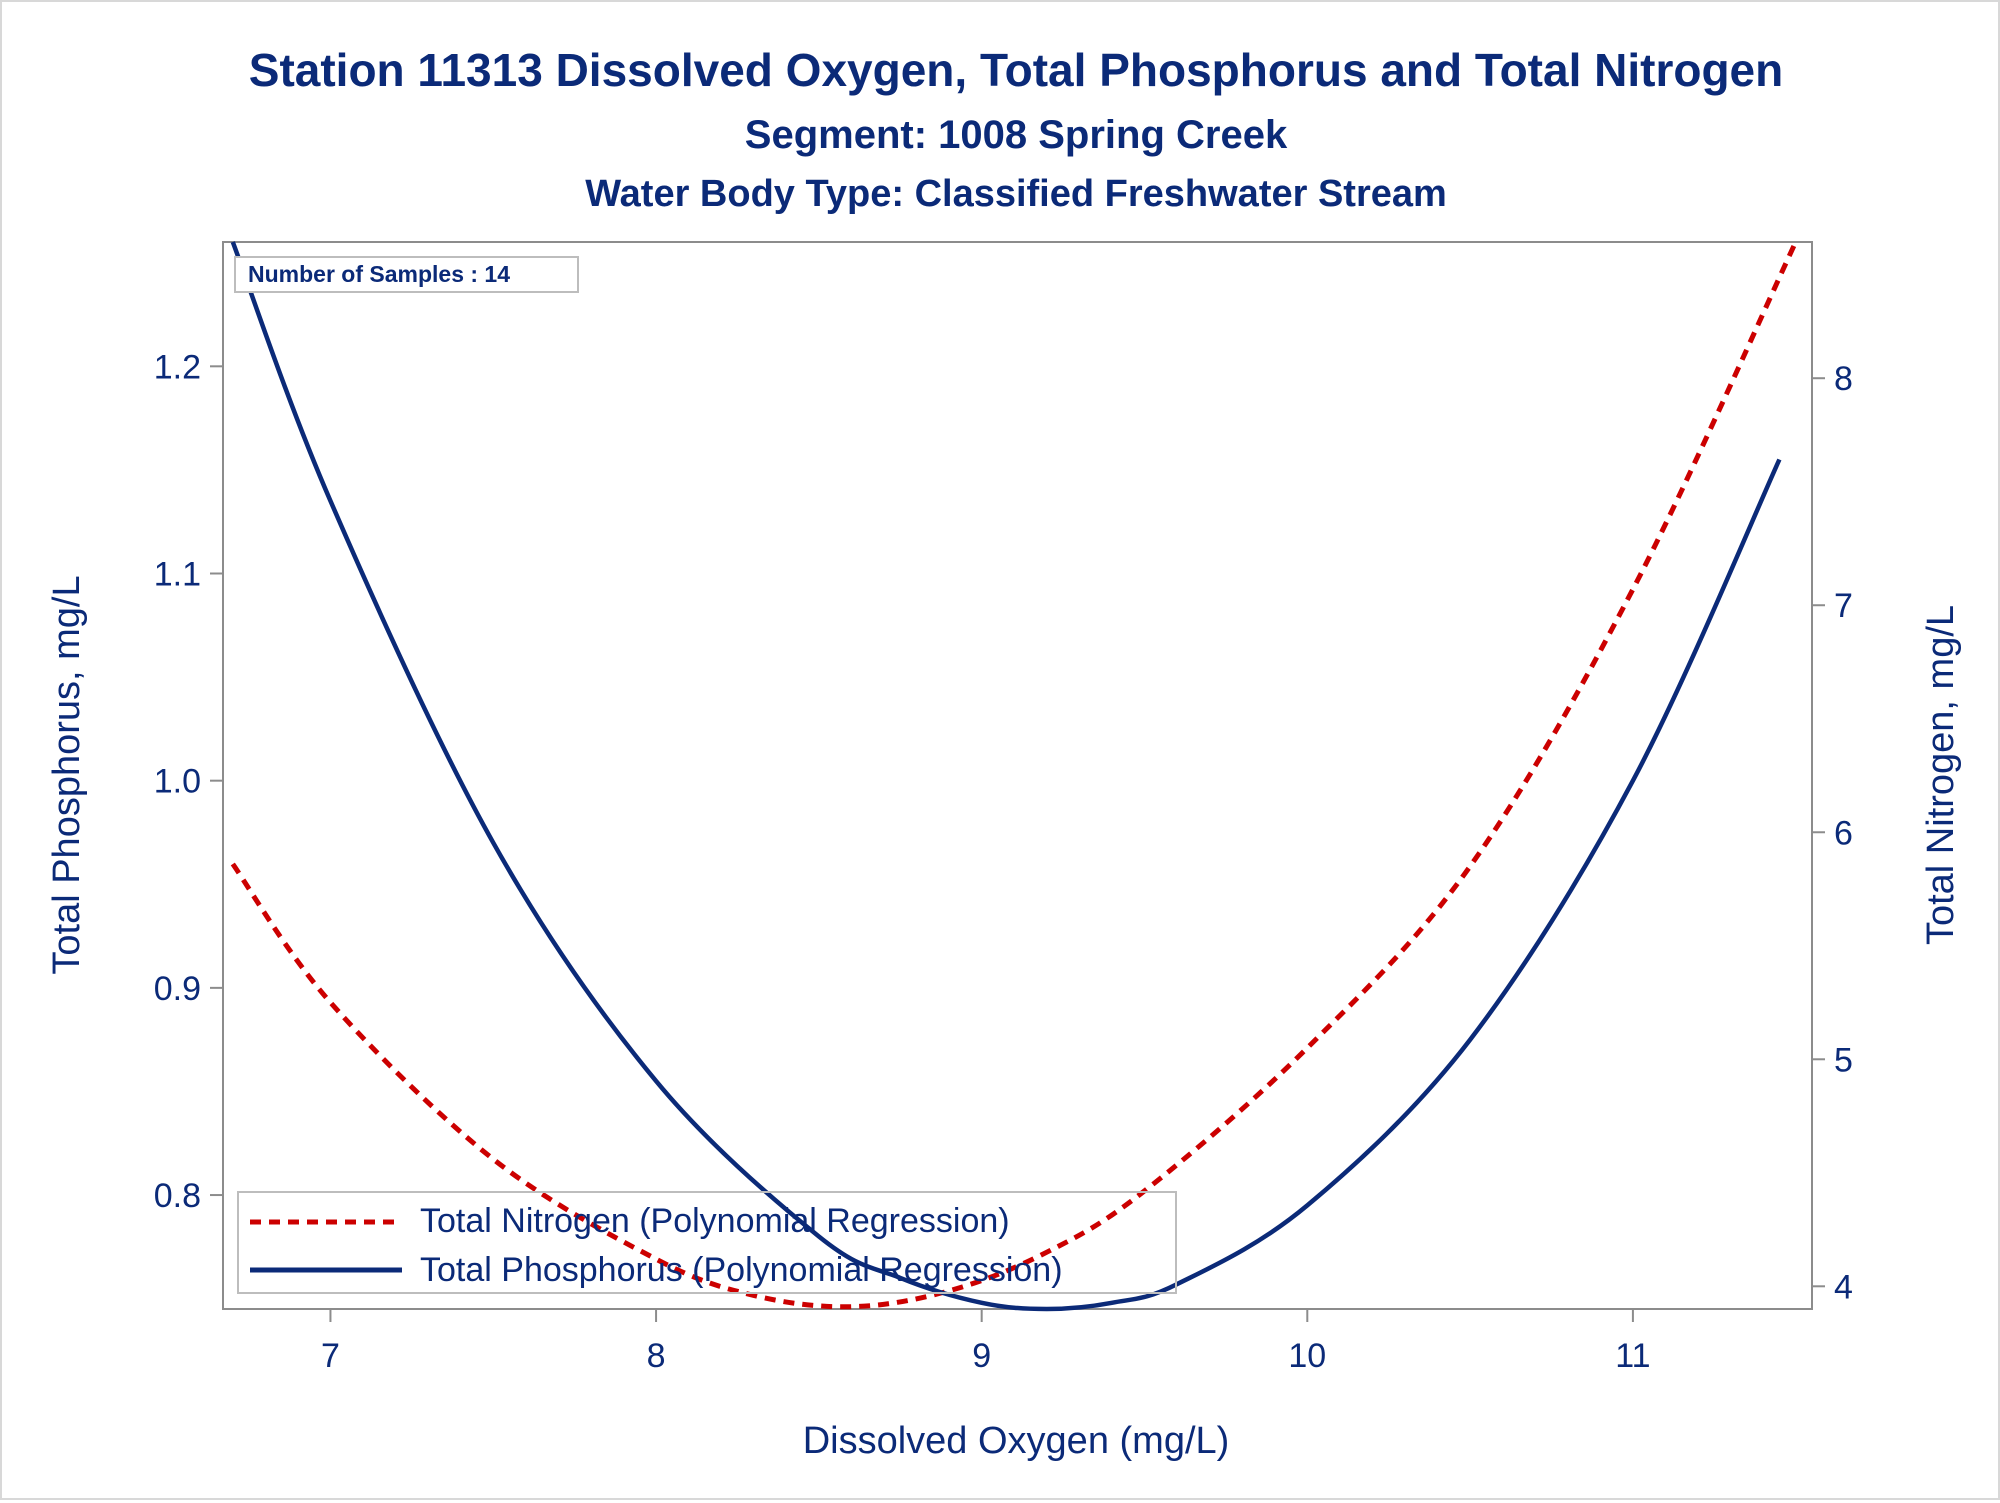  What do you see at coordinates (715, 1221) in the screenshot?
I see `legend-label-nitrogen: Total Nitrogen (Polynomial Regression)` at bounding box center [715, 1221].